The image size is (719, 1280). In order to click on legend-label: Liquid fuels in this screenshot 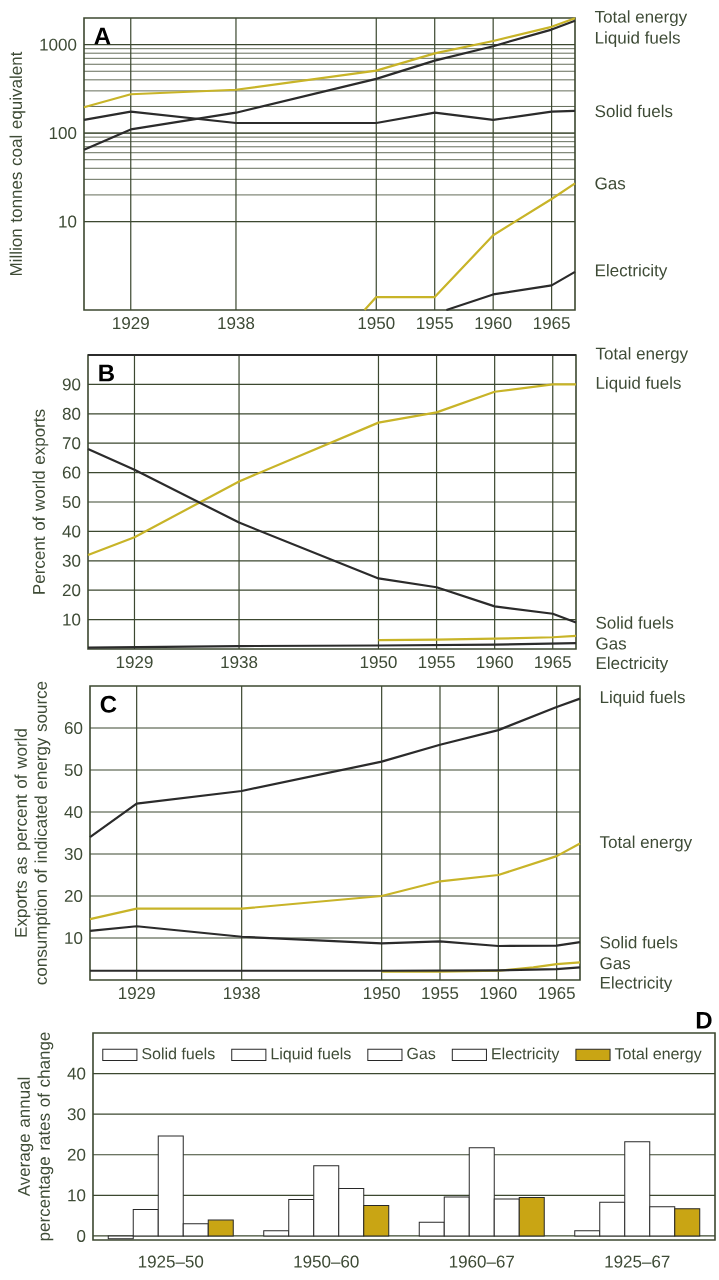, I will do `click(311, 1055)`.